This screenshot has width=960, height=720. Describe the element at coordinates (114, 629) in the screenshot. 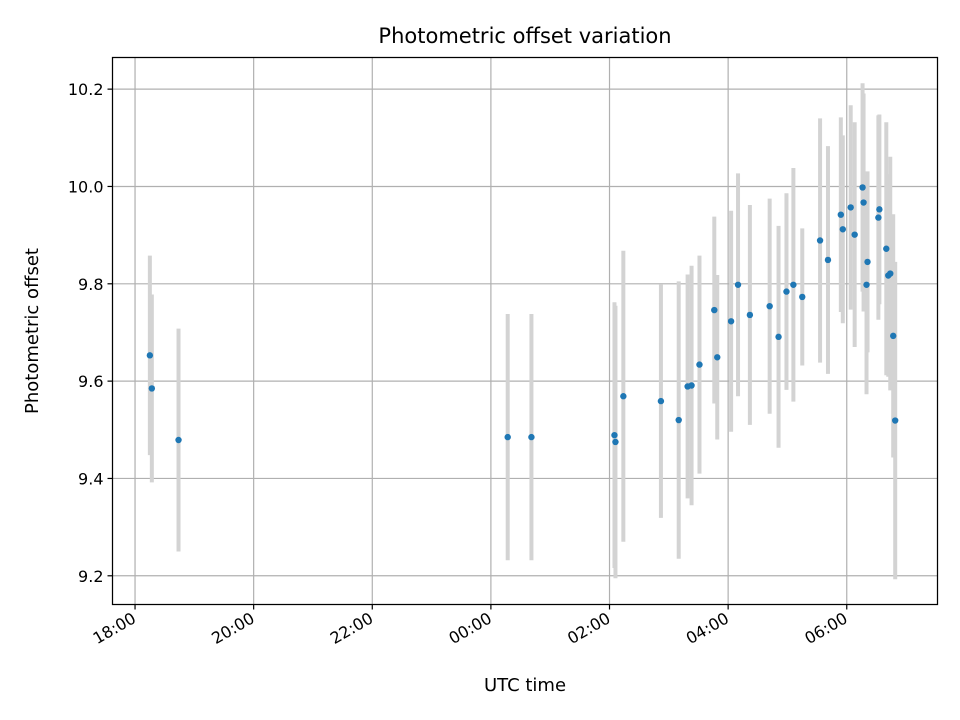

I see `x-tick-label: 18:00` at that location.